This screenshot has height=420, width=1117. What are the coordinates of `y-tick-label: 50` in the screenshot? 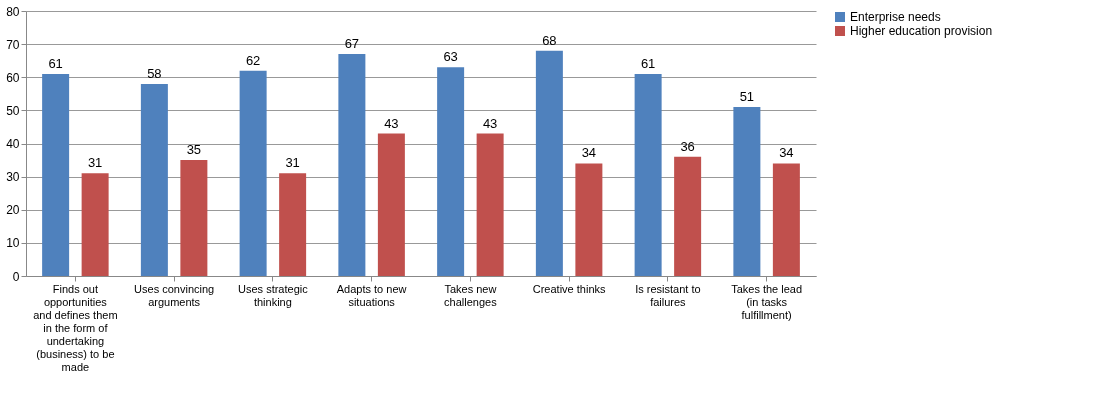 It's located at (13, 110).